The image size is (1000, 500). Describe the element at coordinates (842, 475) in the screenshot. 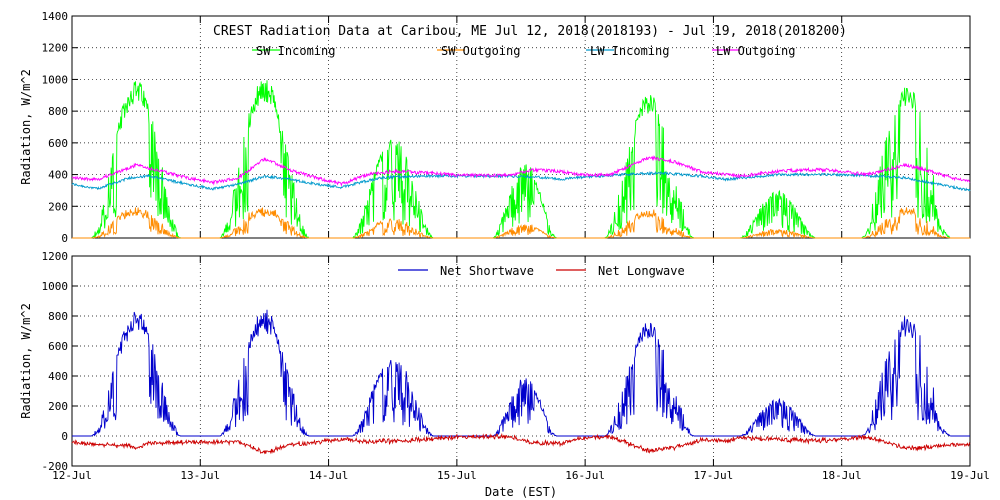

I see `x-tick-label: 18-Jul` at that location.